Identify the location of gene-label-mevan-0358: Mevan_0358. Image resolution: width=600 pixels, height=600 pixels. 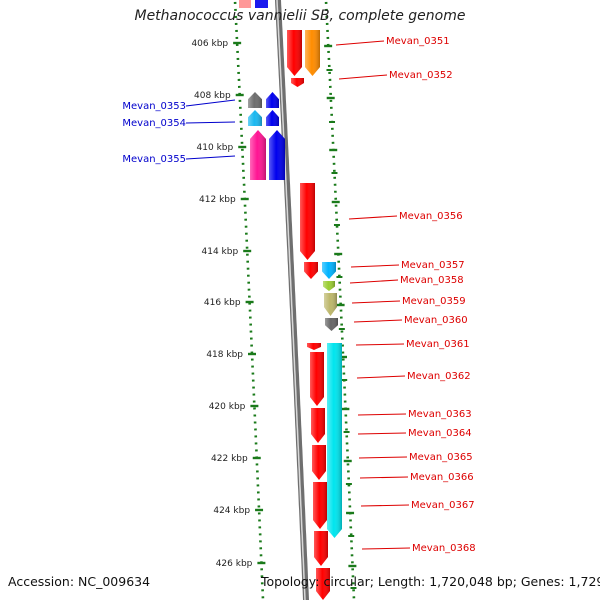
(432, 280).